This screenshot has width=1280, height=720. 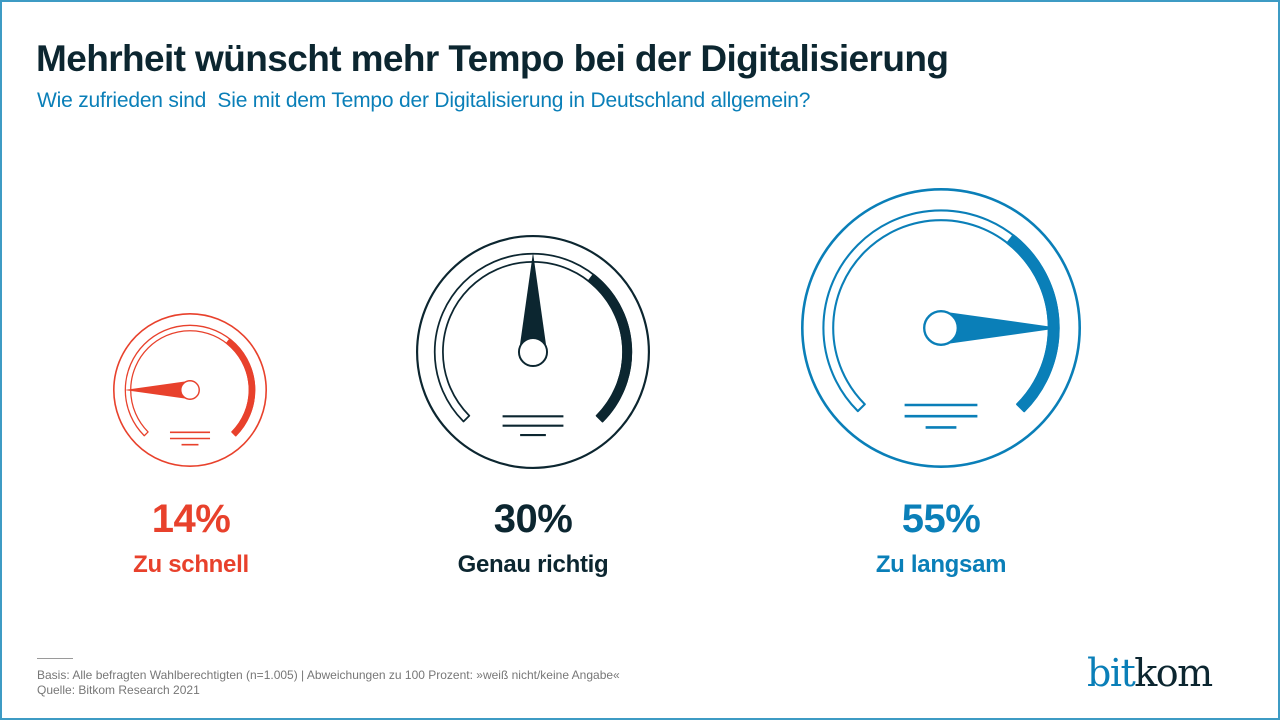 I want to click on gauge-genau-richtig, so click(x=533, y=352).